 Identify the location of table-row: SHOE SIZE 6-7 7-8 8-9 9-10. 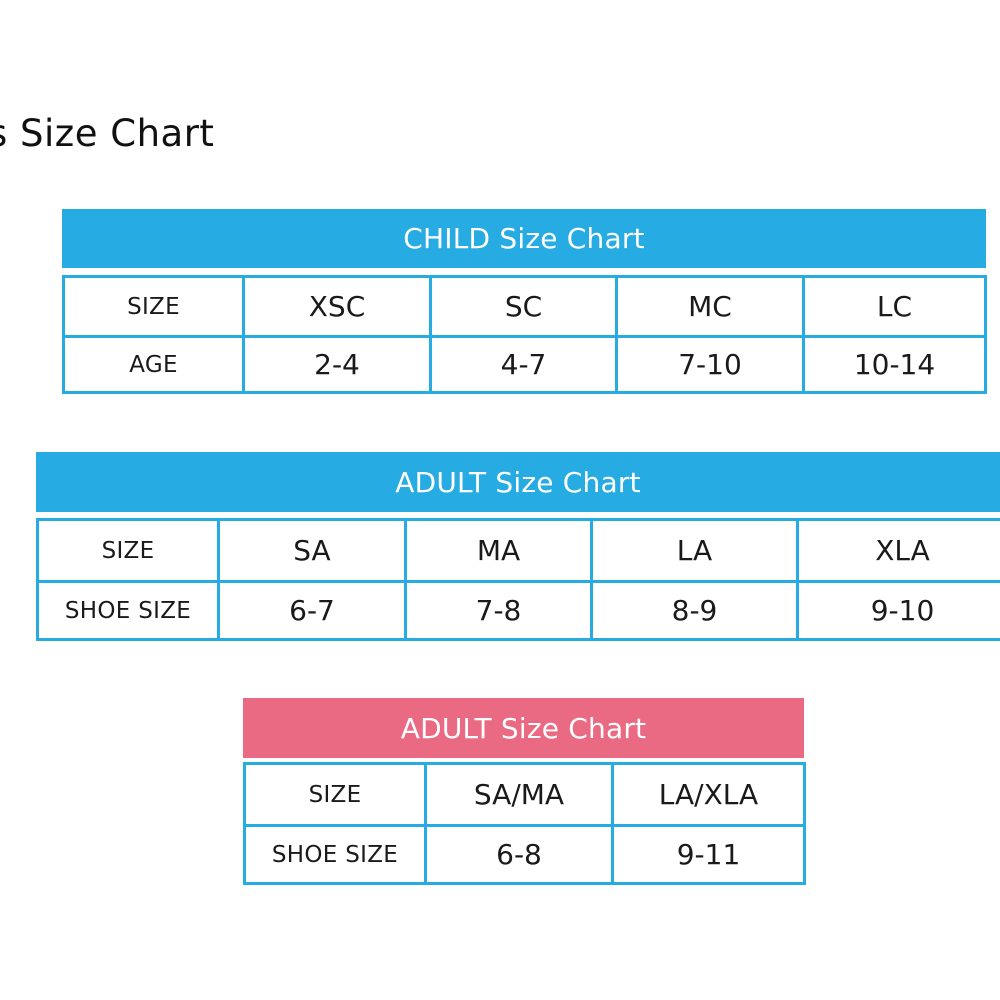
(518, 610).